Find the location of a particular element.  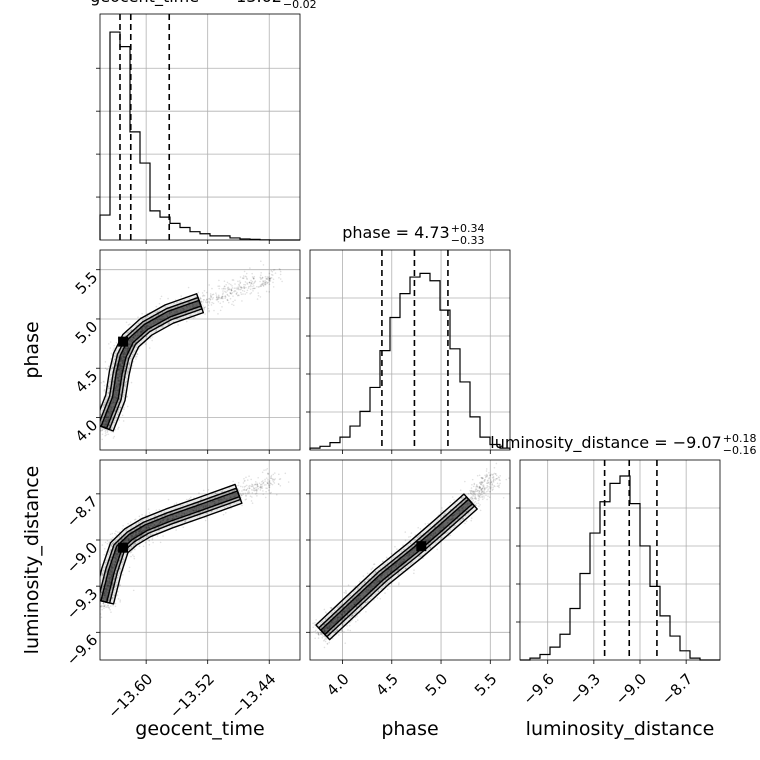

title-name: luminosity_distance is located at coordinates (569, 443).